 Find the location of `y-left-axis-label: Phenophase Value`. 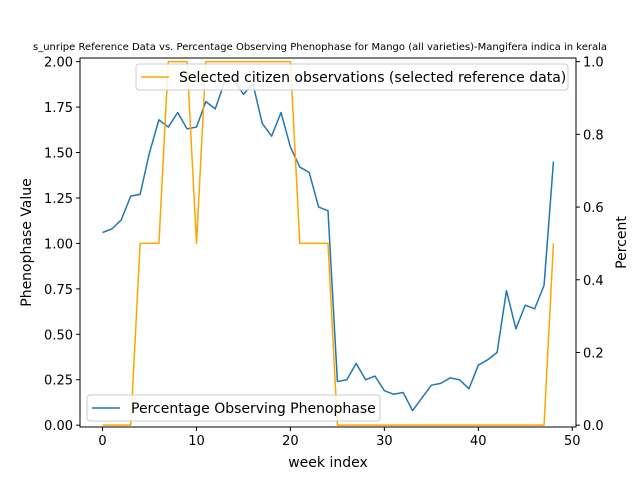

y-left-axis-label: Phenophase Value is located at coordinates (27, 242).